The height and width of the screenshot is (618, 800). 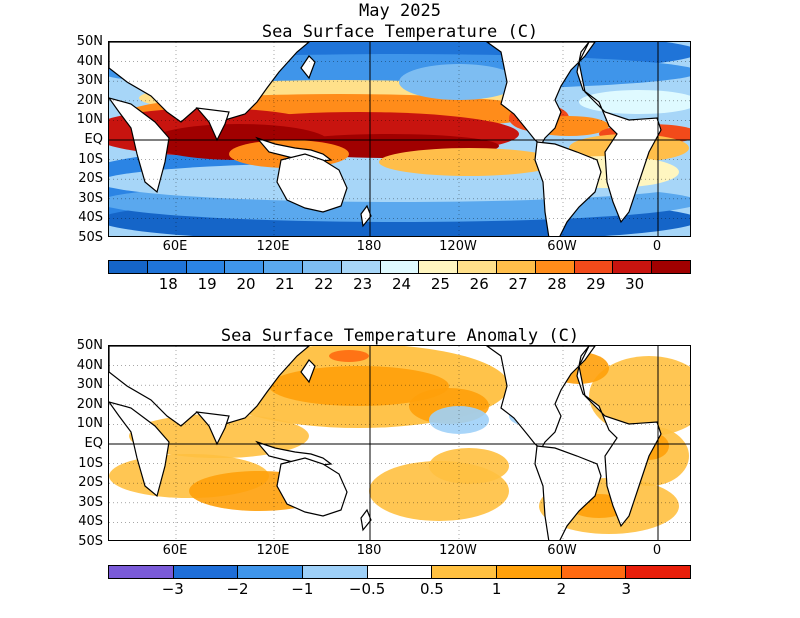 I want to click on land-africa, so click(x=619, y=437).